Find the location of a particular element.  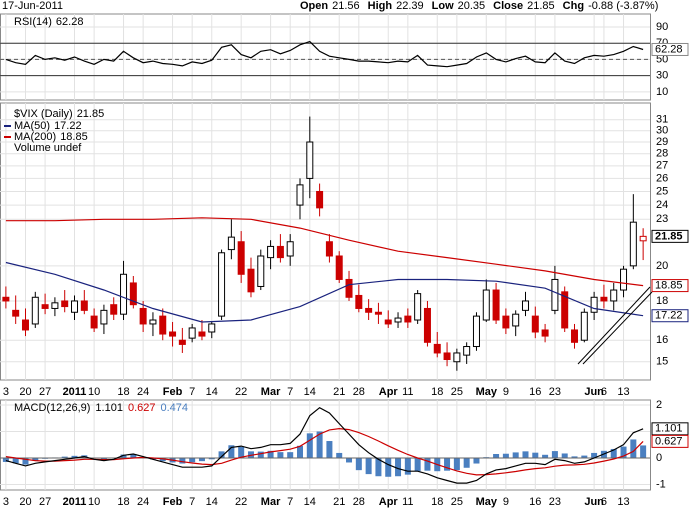

y-tick-label: 23 is located at coordinates (662, 219).